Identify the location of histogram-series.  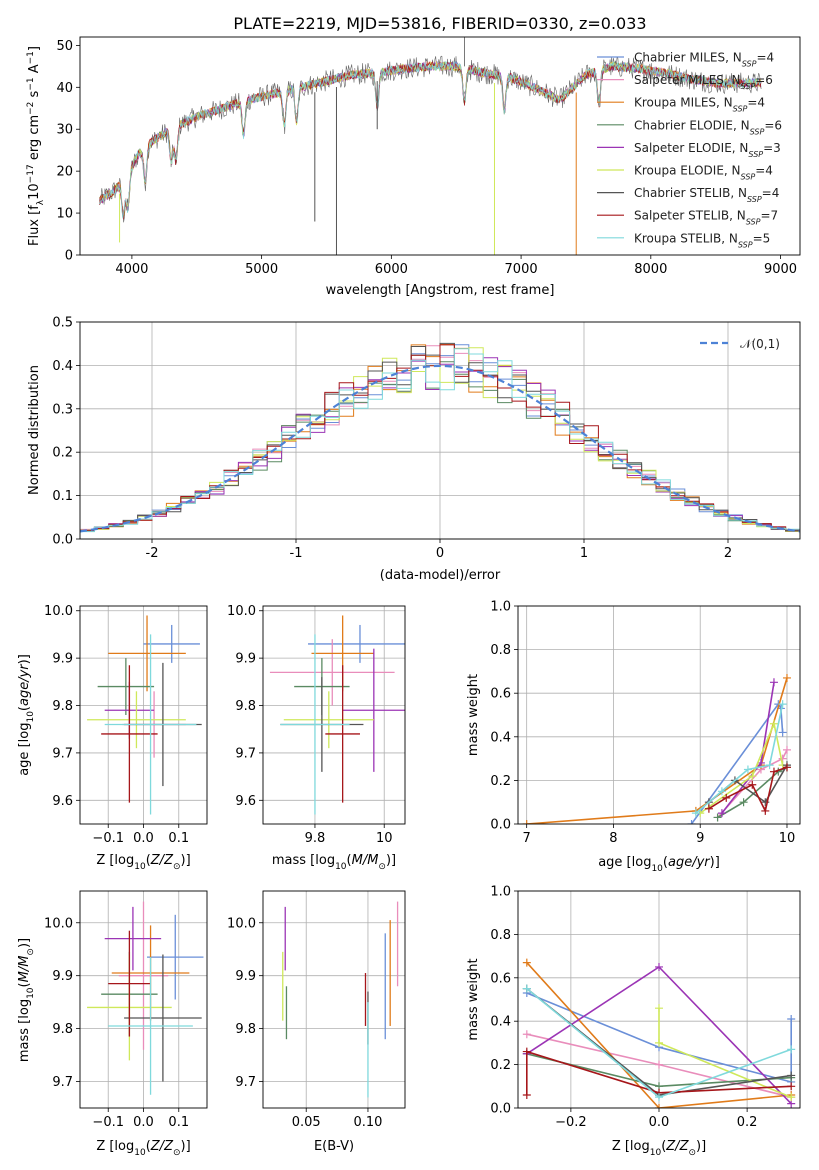
(440, 441).